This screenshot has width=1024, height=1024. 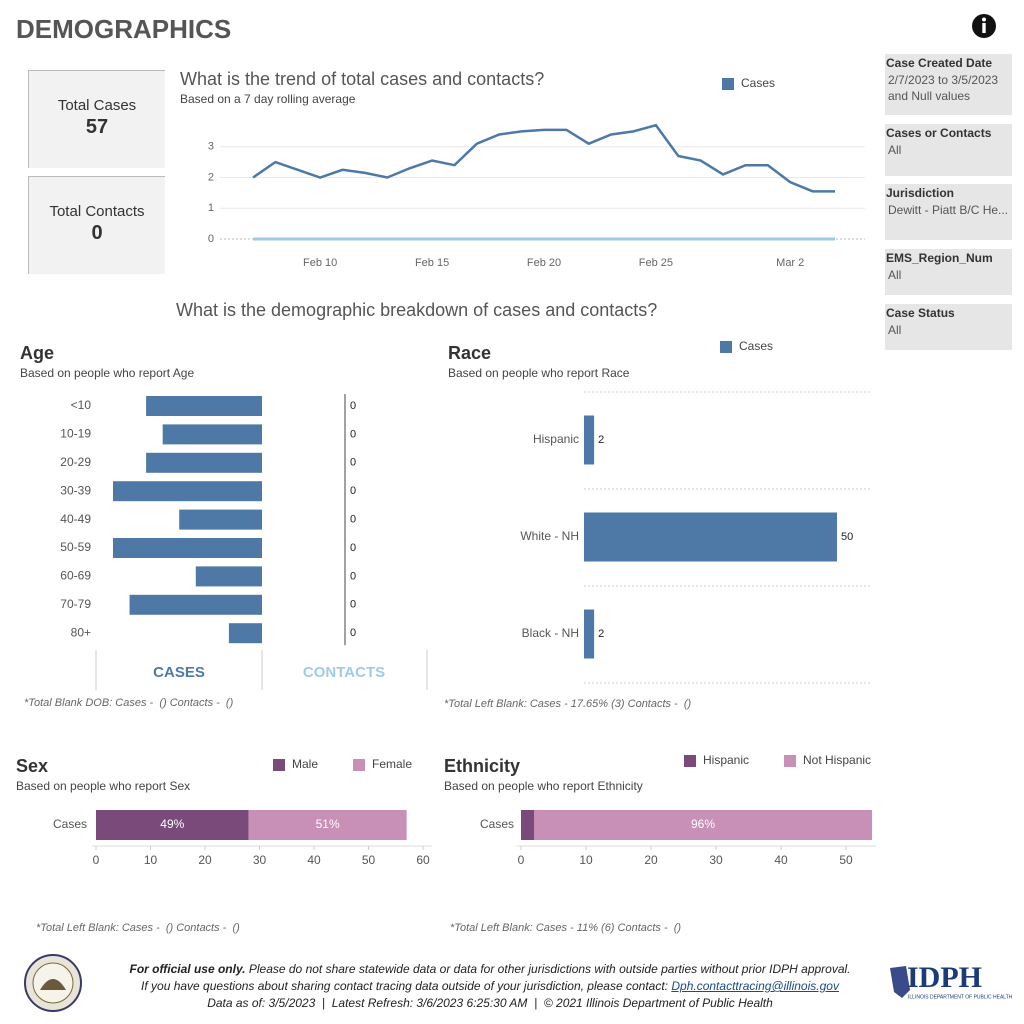 I want to click on filter-value: 2/7/2023 to 3/5/2023 and Null values, so click(x=943, y=88).